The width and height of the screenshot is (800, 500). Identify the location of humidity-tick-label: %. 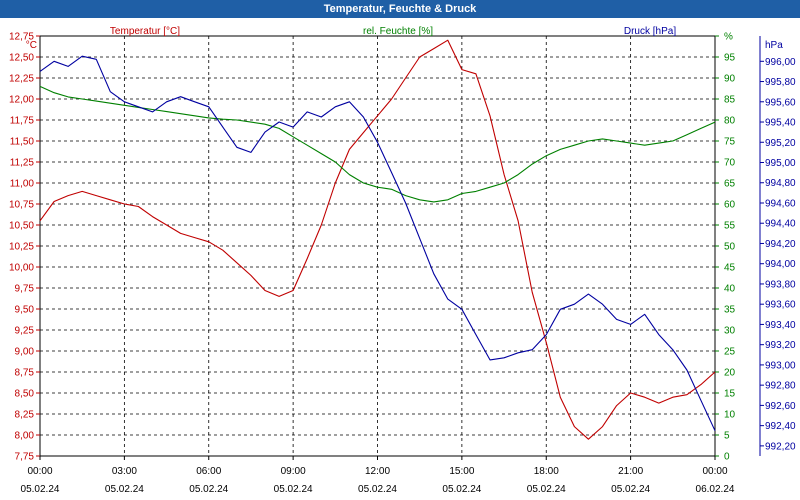
(728, 37).